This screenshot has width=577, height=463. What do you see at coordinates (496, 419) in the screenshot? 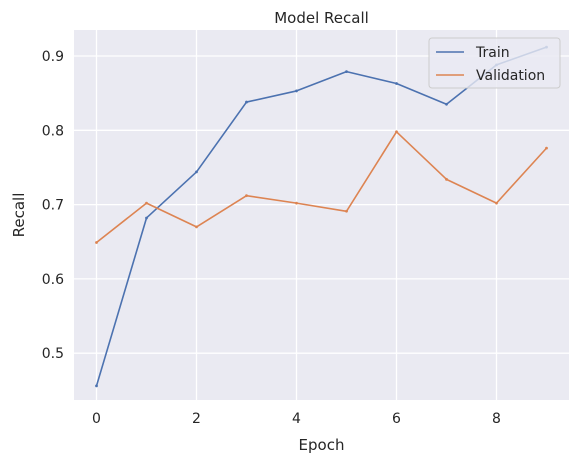
I see `x-tick-label: 8` at bounding box center [496, 419].